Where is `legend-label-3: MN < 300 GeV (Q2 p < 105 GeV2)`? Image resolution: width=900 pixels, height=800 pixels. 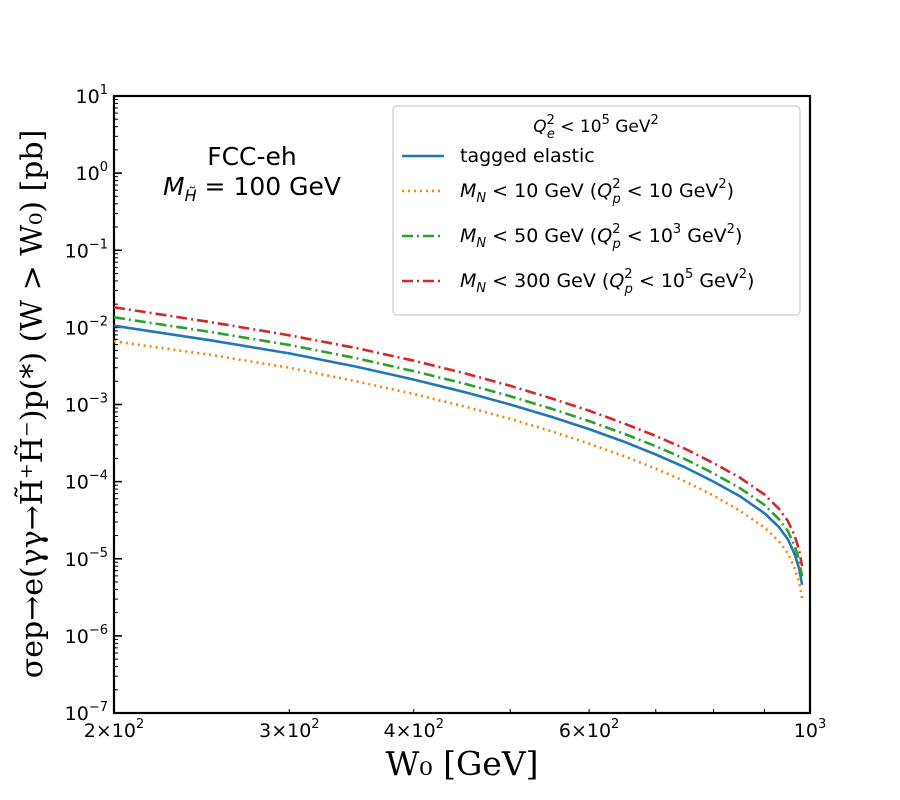 legend-label-3: MN < 300 GeV (Q2 p < 105 GeV2) is located at coordinates (607, 282).